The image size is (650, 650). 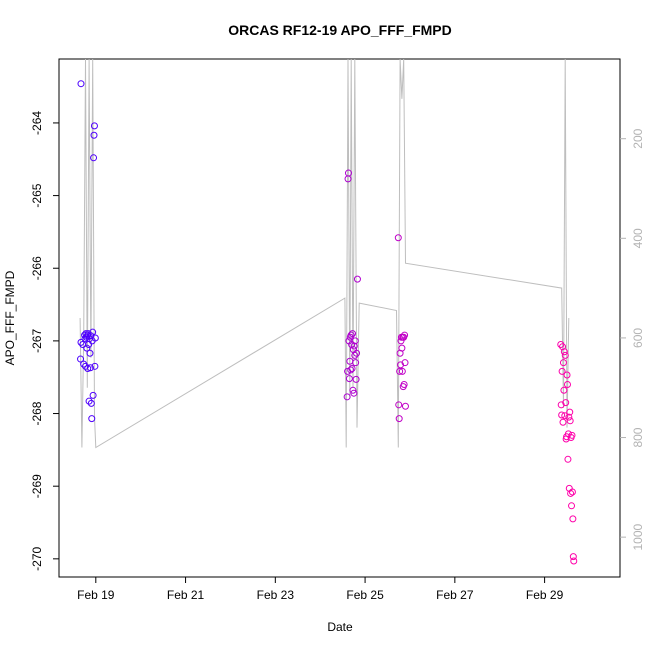 I want to click on y2-tick-label: 600, so click(x=638, y=338).